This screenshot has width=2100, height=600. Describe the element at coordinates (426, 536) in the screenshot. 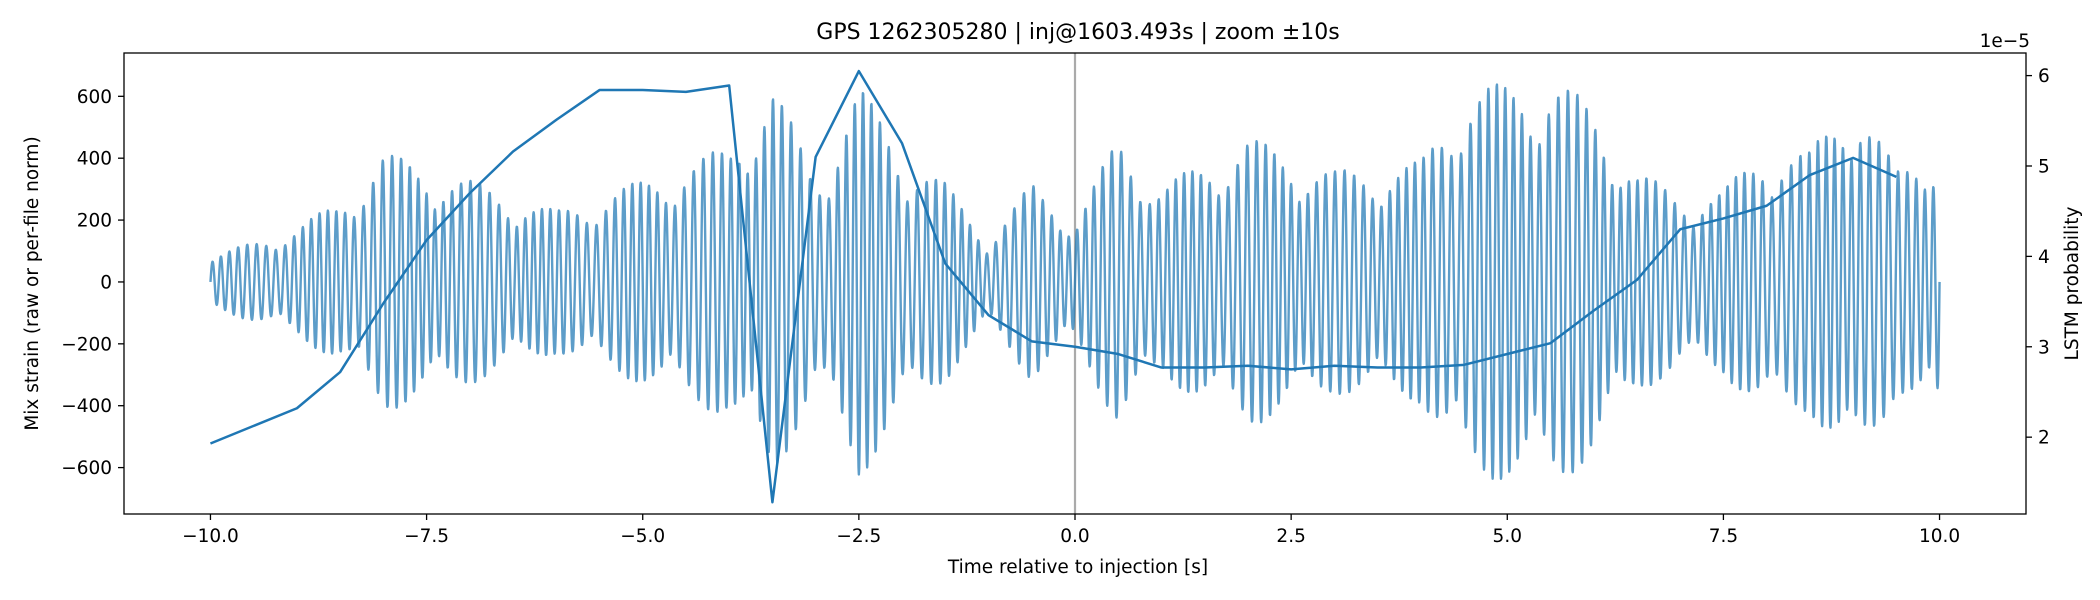

I see `x-tick-label: −7.5` at that location.